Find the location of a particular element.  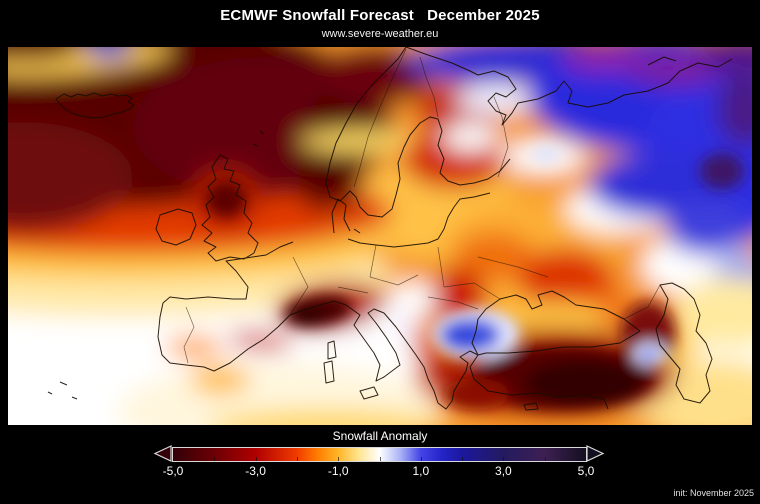

tick-label: -5,0 is located at coordinates (173, 471).